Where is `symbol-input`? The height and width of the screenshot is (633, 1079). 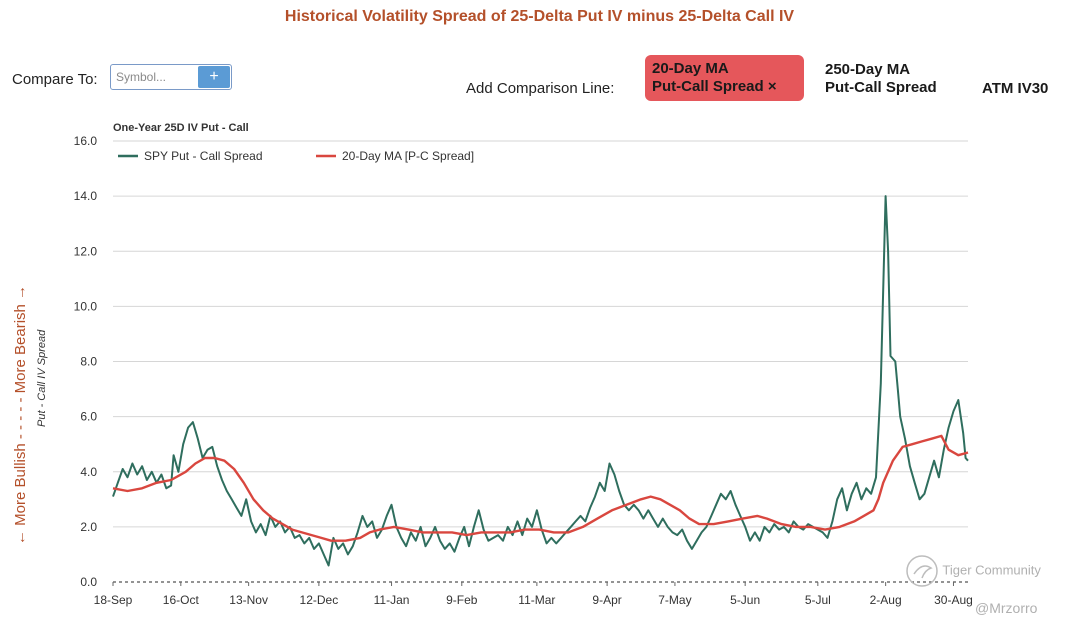 symbol-input is located at coordinates (158, 77).